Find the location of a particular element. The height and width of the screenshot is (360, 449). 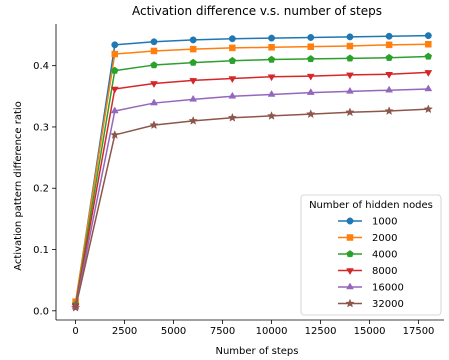

legend-label-4000: 4000 is located at coordinates (384, 255).